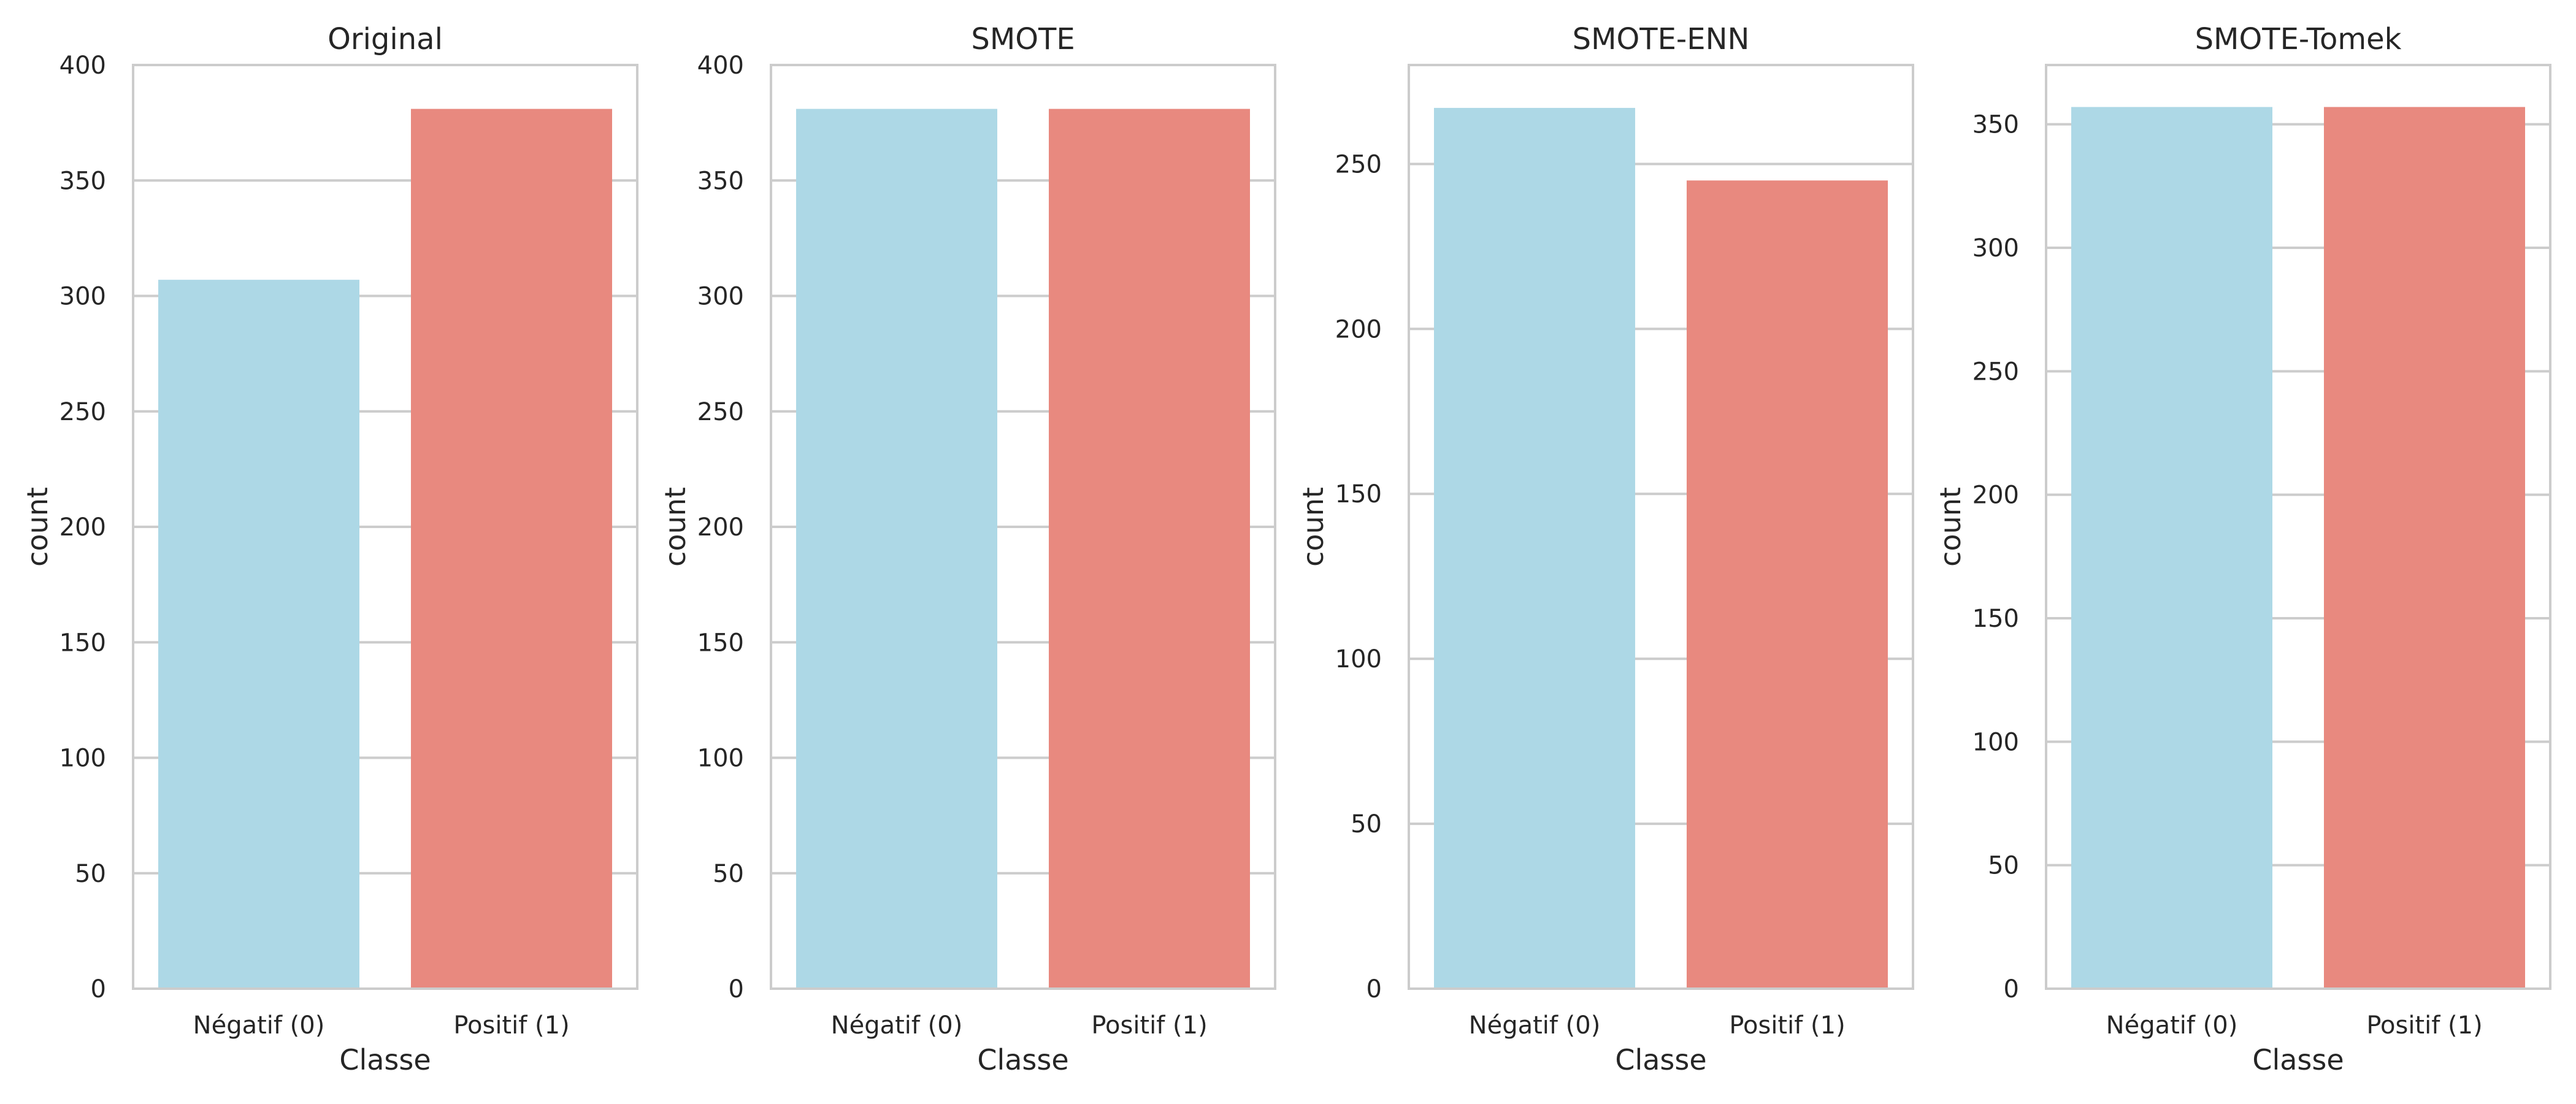  What do you see at coordinates (1023, 39) in the screenshot?
I see `panel-title: SMOTE` at bounding box center [1023, 39].